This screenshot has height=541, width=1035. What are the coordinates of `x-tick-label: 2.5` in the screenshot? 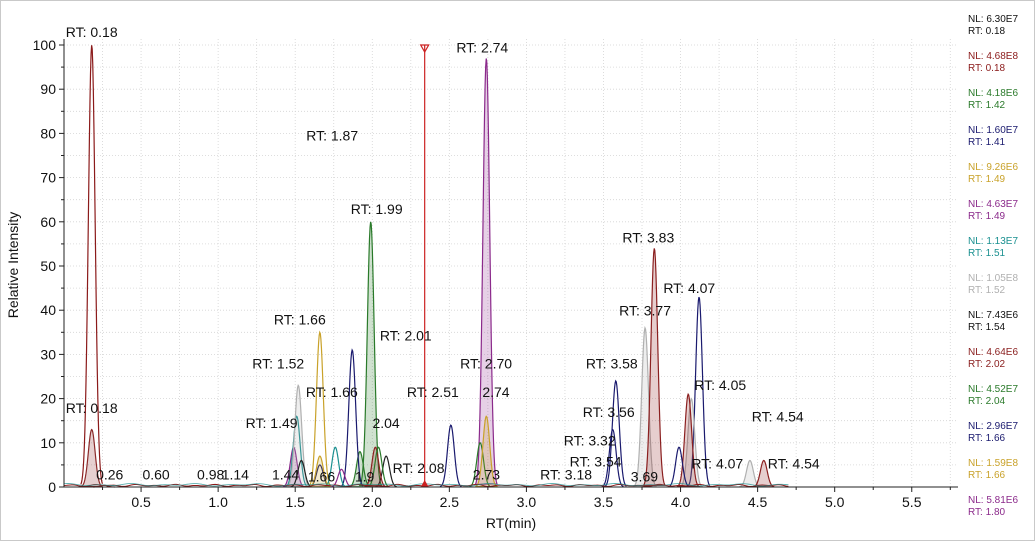 It's located at (450, 502).